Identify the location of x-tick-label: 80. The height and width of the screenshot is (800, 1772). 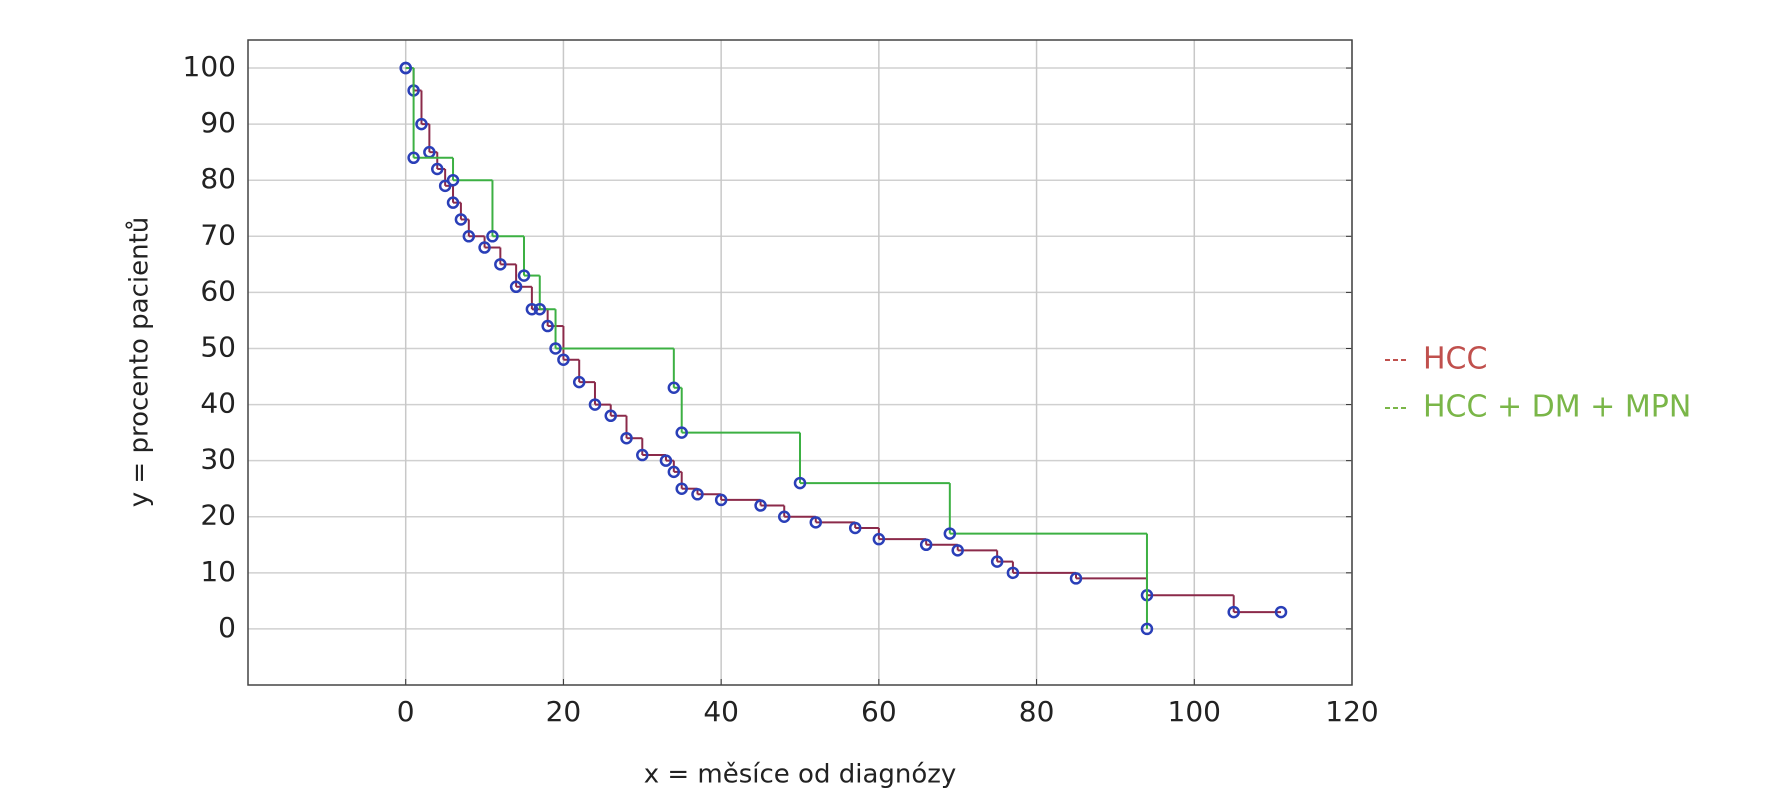
(1037, 711).